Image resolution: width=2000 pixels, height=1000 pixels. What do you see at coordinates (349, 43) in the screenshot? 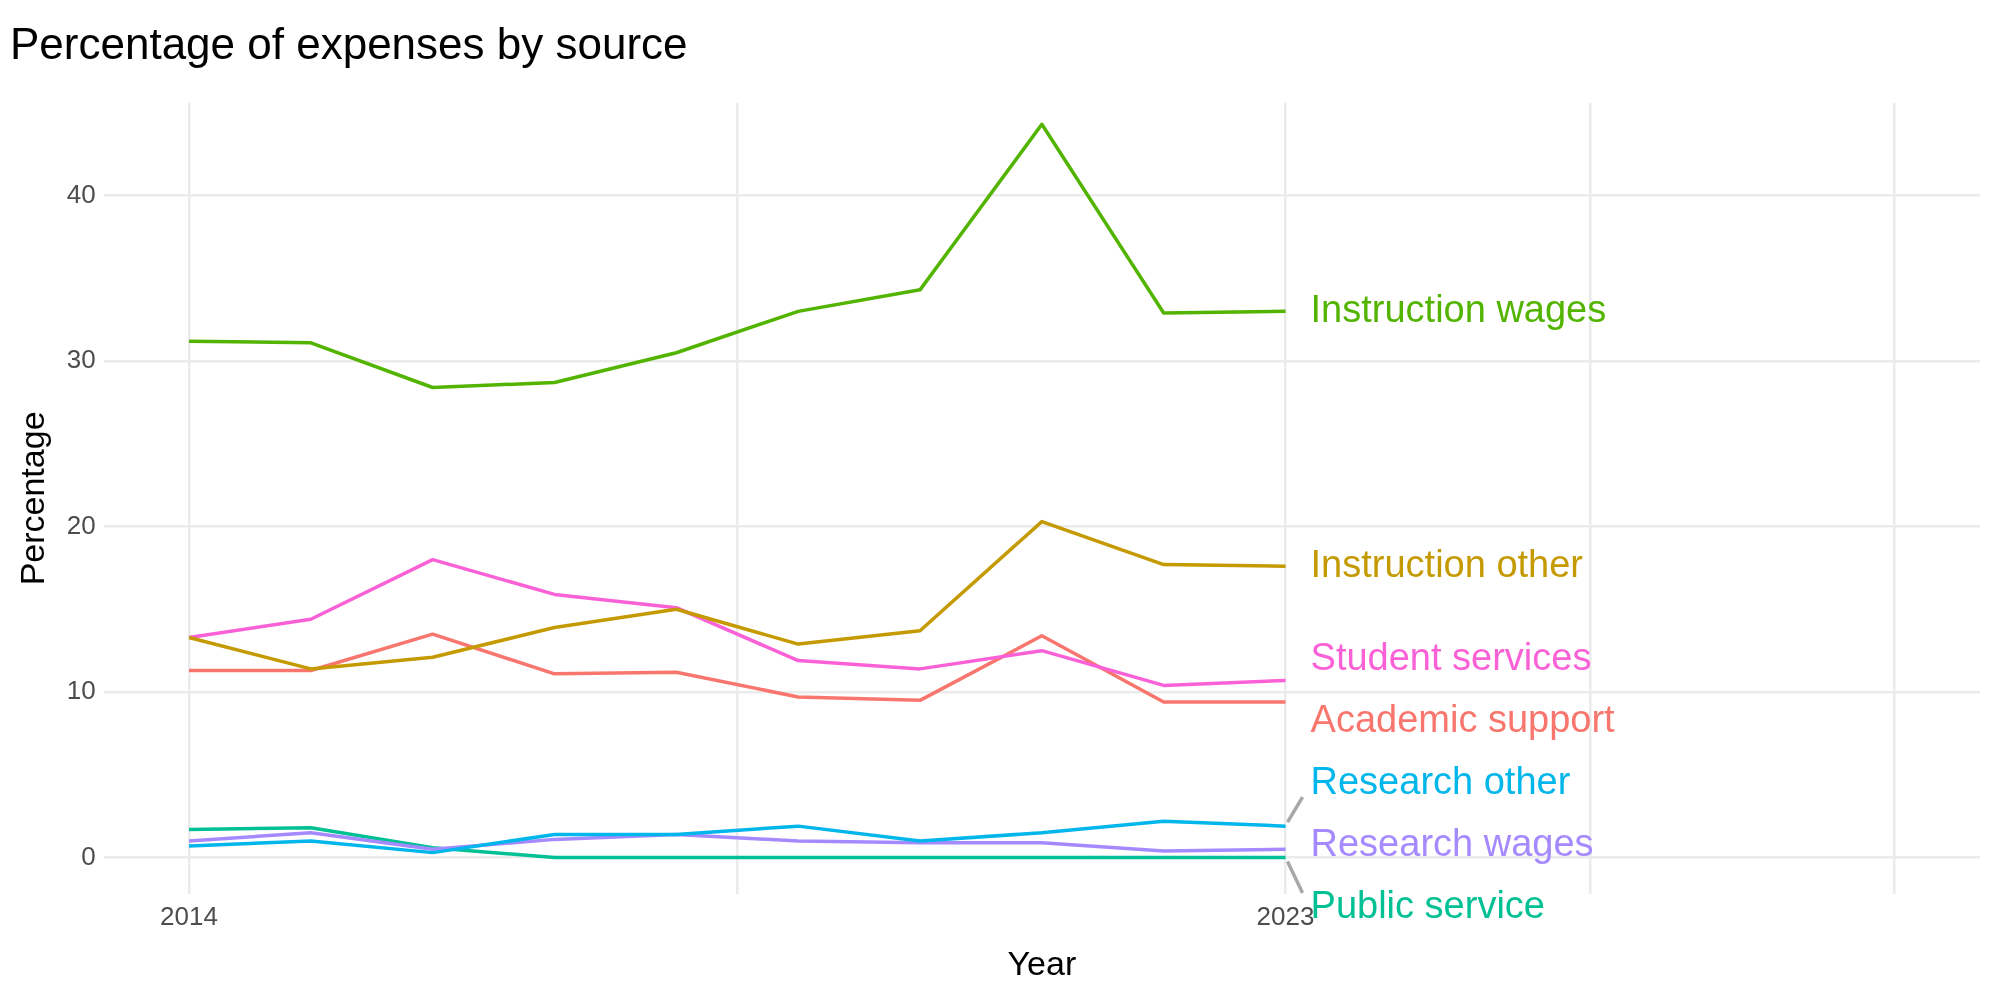
I see `chart-title: Percentage of expenses by source` at bounding box center [349, 43].